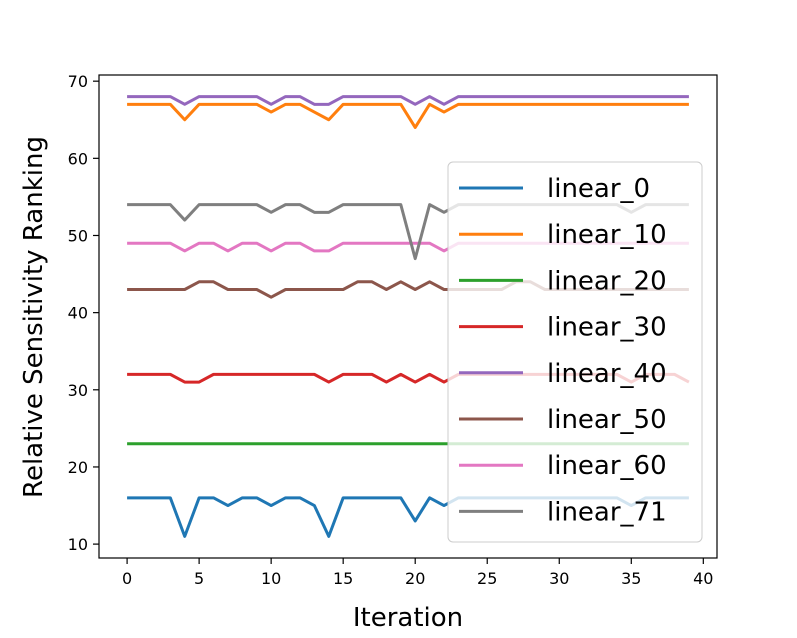  I want to click on legend-label-linear_10: linear_10, so click(607, 235).